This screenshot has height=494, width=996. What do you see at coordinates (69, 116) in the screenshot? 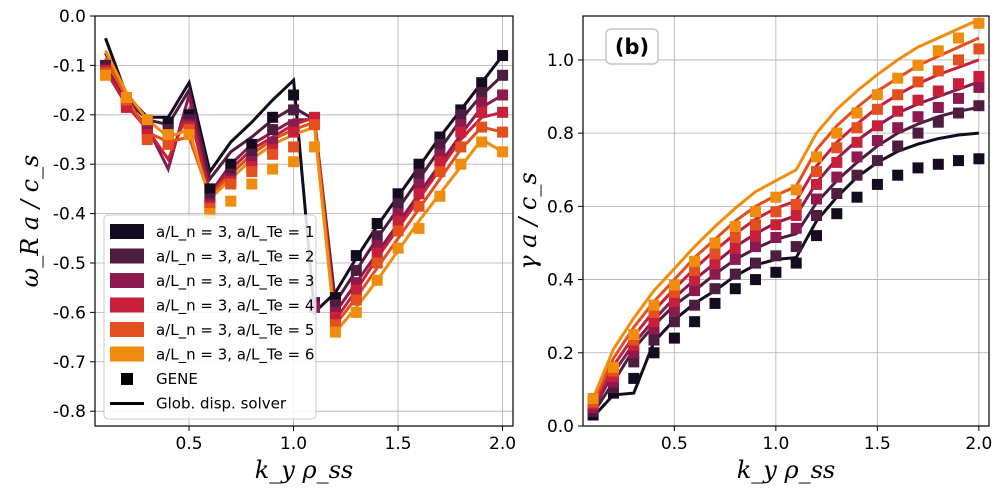
I see `y-tick-label: -0.2` at bounding box center [69, 116].